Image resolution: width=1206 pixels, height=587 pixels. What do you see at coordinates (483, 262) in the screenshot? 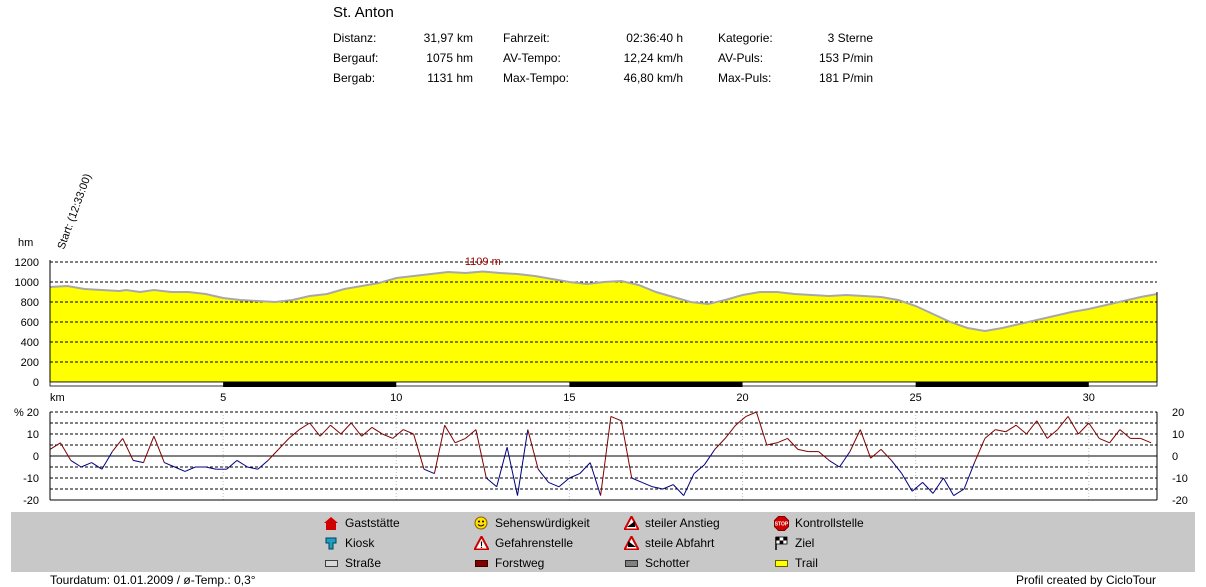
I see `max-elevation-annotation: 1109 m` at bounding box center [483, 262].